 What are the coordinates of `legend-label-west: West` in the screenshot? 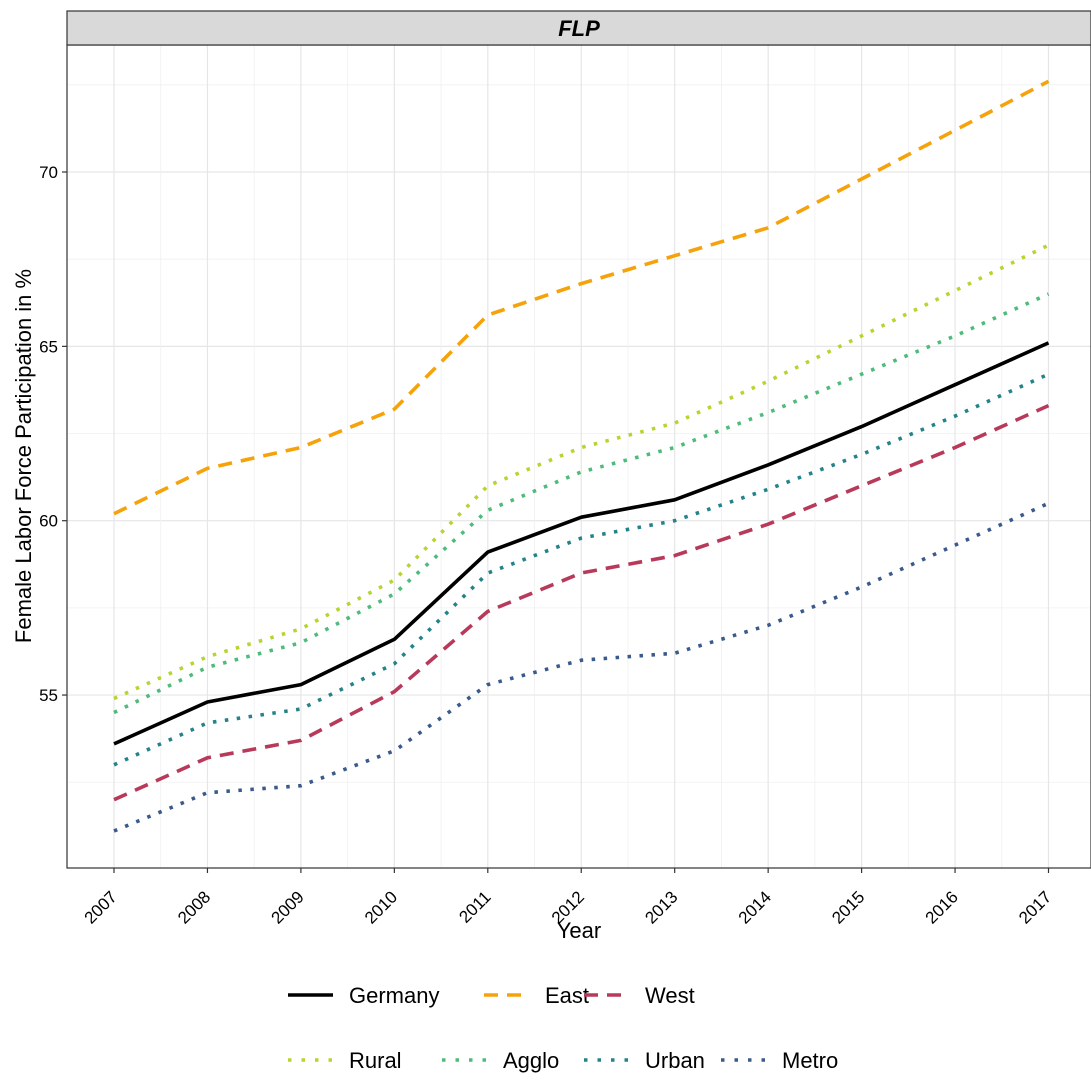 It's located at (670, 995).